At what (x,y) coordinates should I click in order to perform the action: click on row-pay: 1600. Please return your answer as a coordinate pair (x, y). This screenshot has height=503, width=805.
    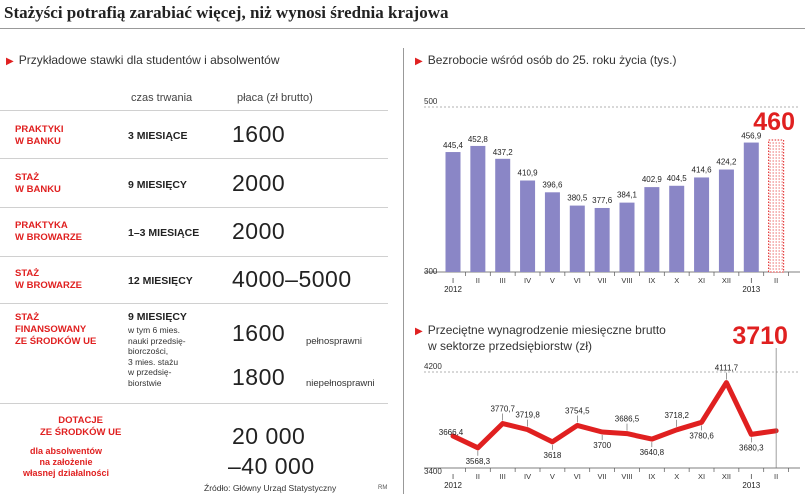
    Looking at the image, I should click on (259, 134).